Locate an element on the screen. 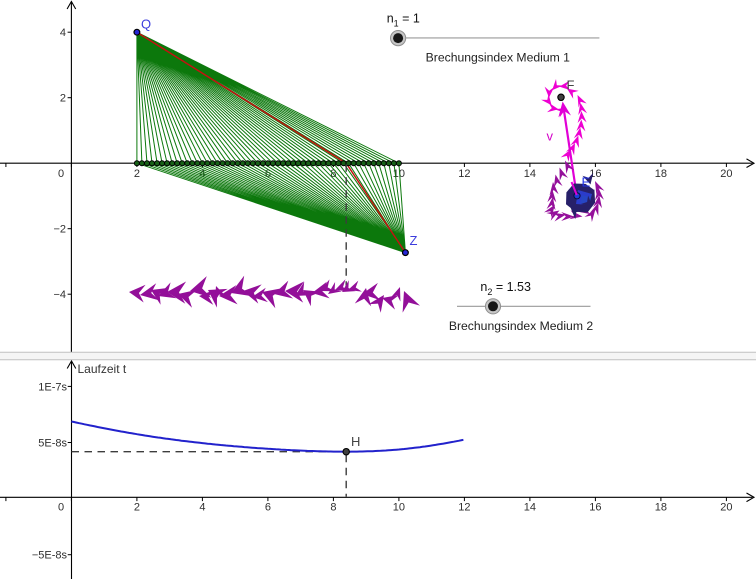  svg-text: 8 is located at coordinates (333, 508).